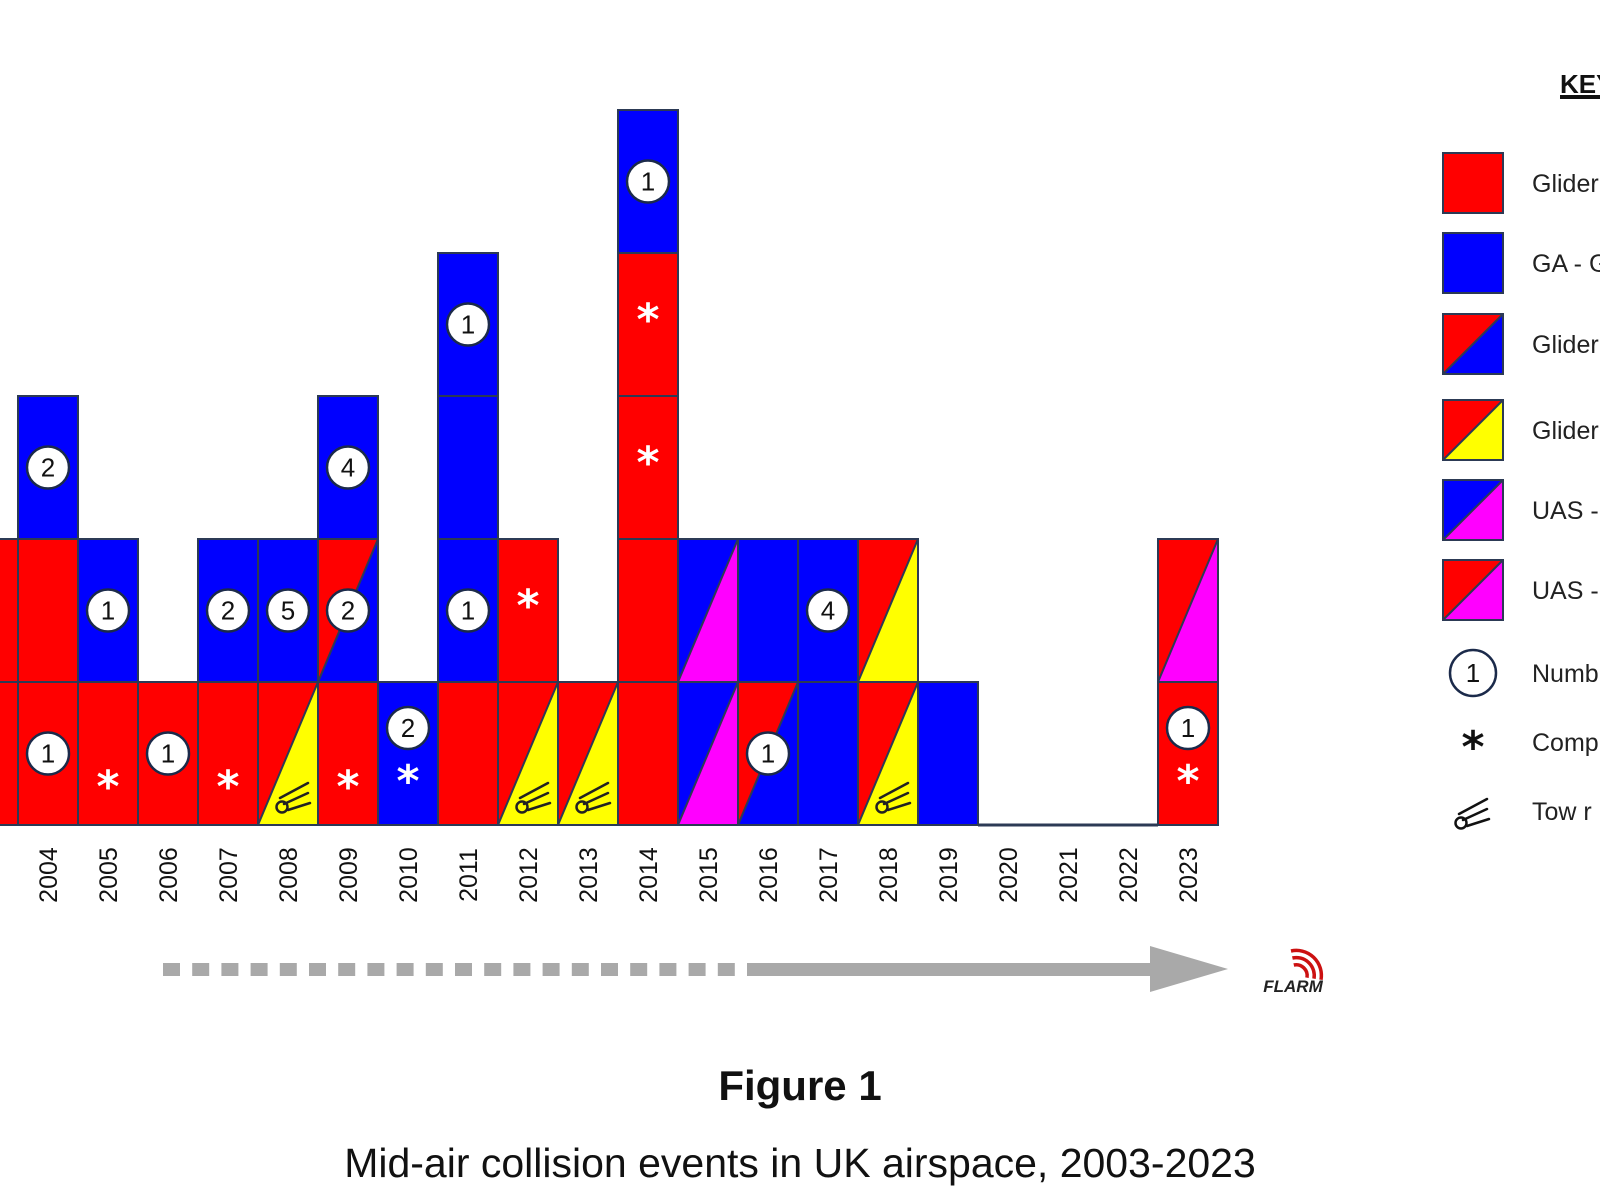  Describe the element at coordinates (1188, 753) in the screenshot. I see `event-block: 1*` at that location.